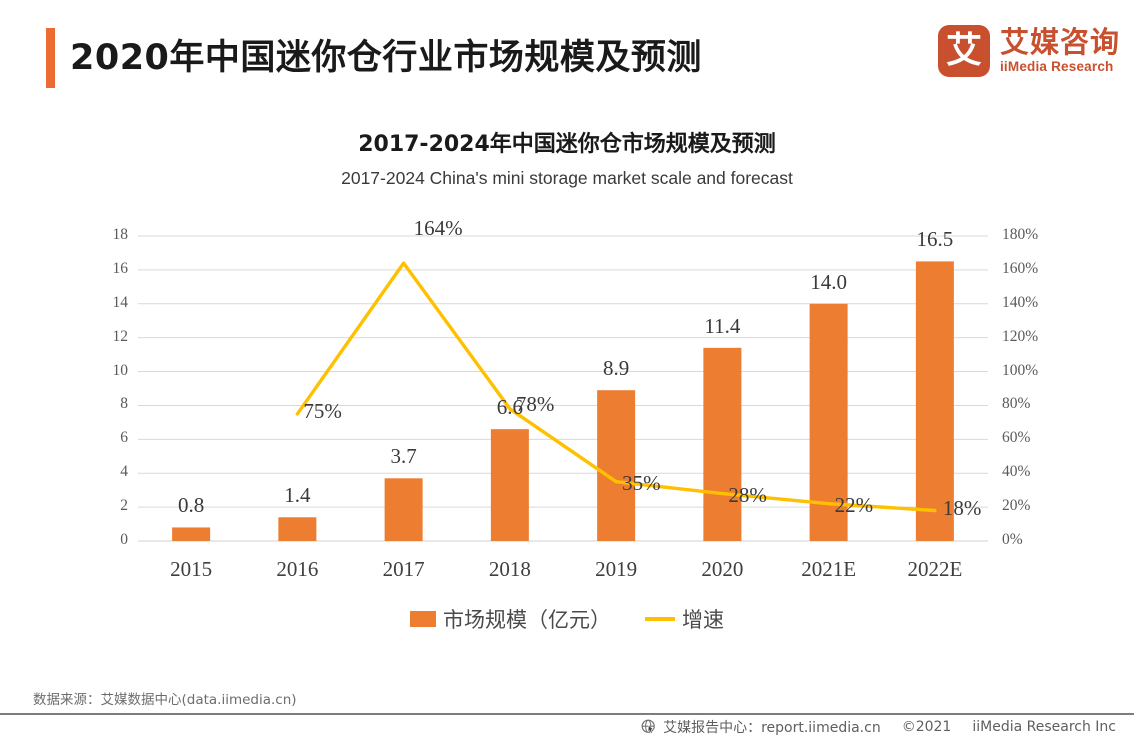 The height and width of the screenshot is (739, 1134). I want to click on y-axis-tick-left: 0, so click(124, 539).